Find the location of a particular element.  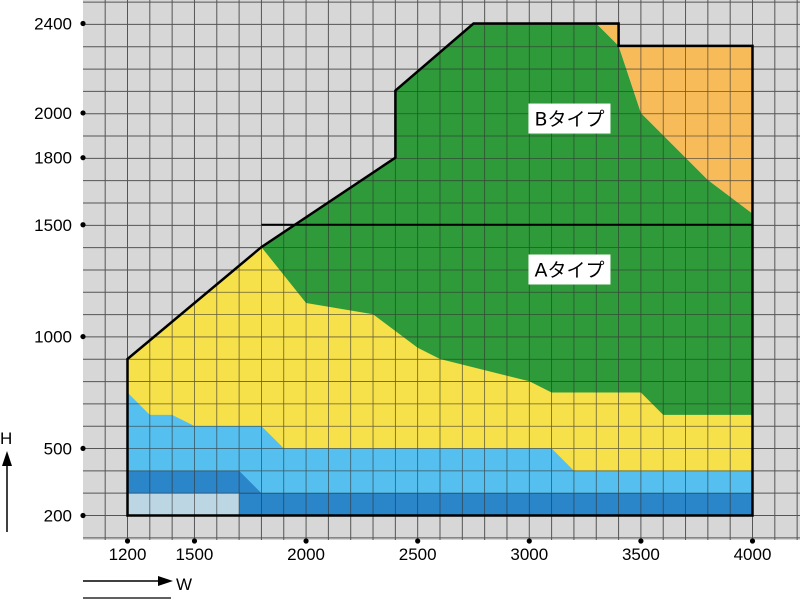

region-orange is located at coordinates (674, 118).